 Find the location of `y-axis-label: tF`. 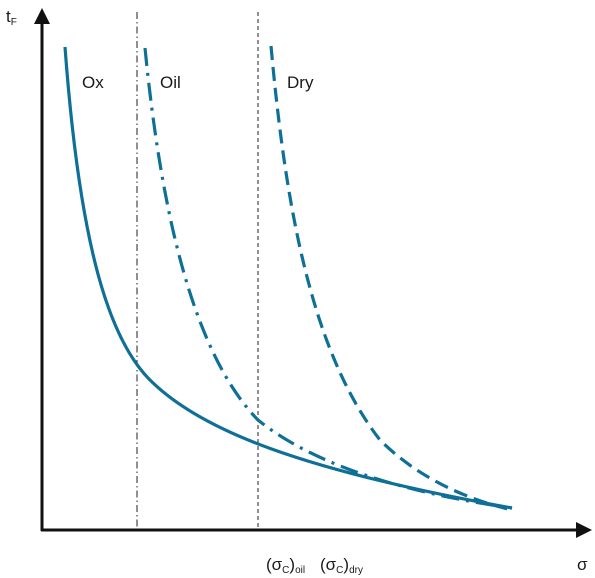

y-axis-label: tF is located at coordinates (11, 17).